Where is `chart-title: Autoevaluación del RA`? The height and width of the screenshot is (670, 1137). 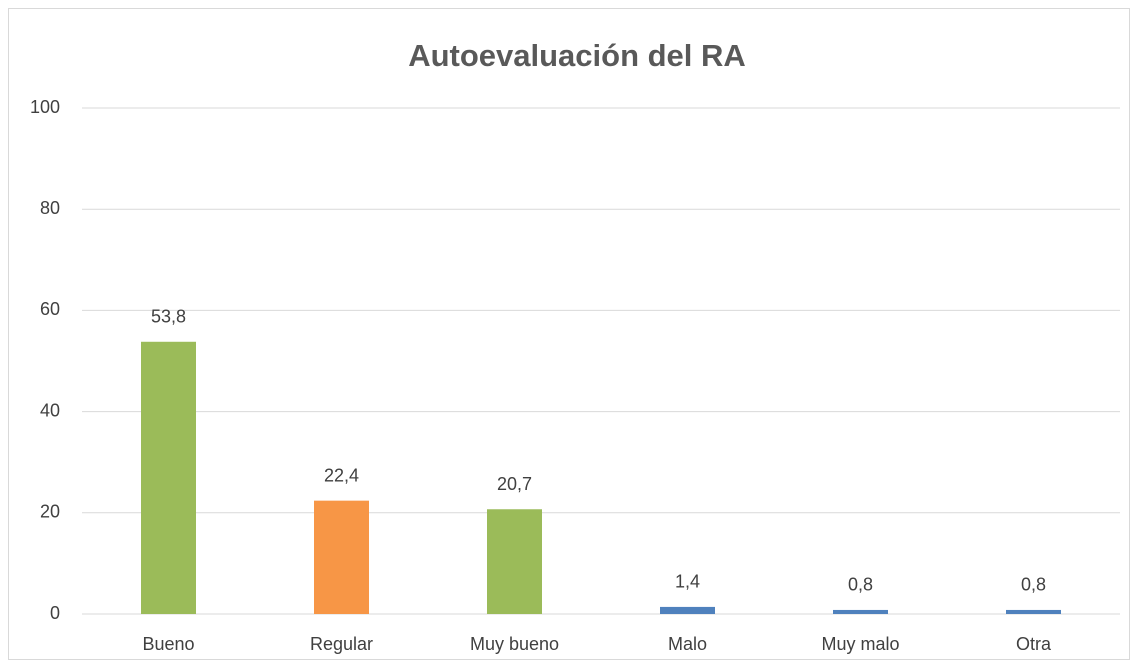
chart-title: Autoevaluación del RA is located at coordinates (577, 55).